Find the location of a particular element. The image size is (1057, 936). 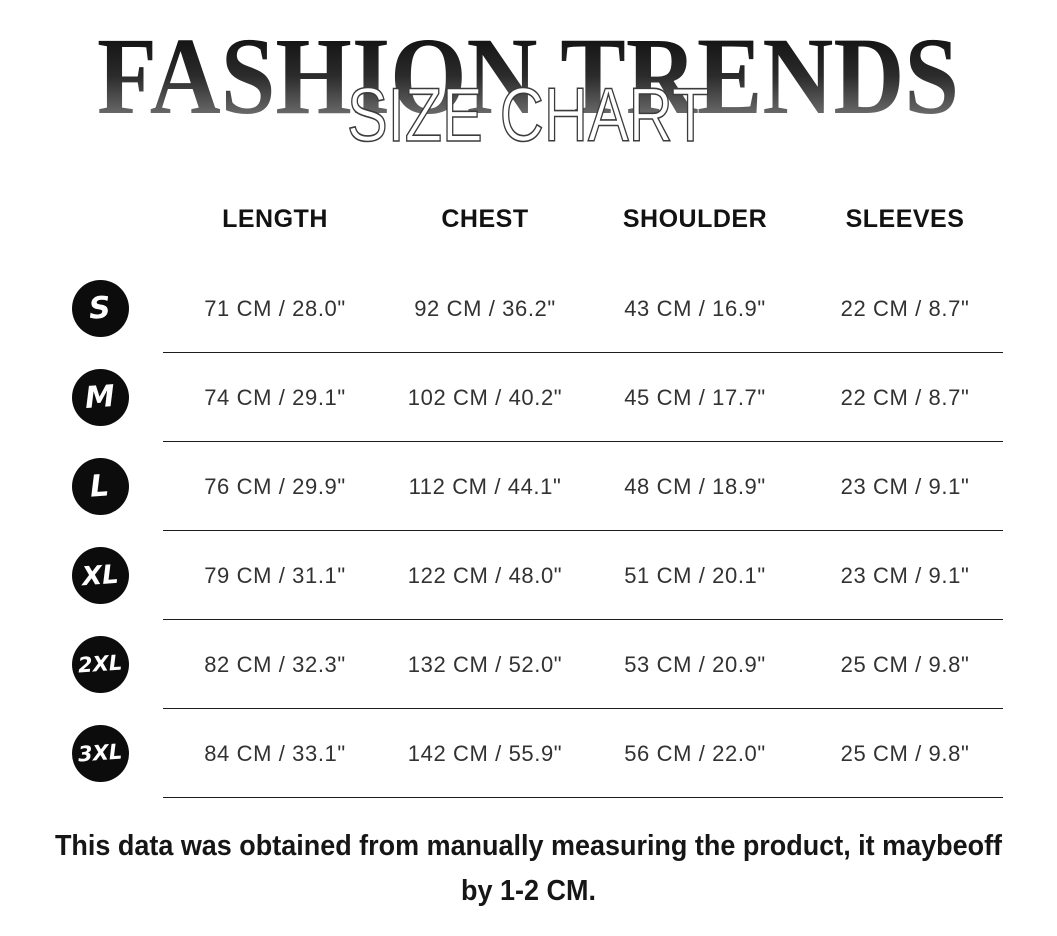

length-value: 71 CM / 28.0" is located at coordinates (275, 308).